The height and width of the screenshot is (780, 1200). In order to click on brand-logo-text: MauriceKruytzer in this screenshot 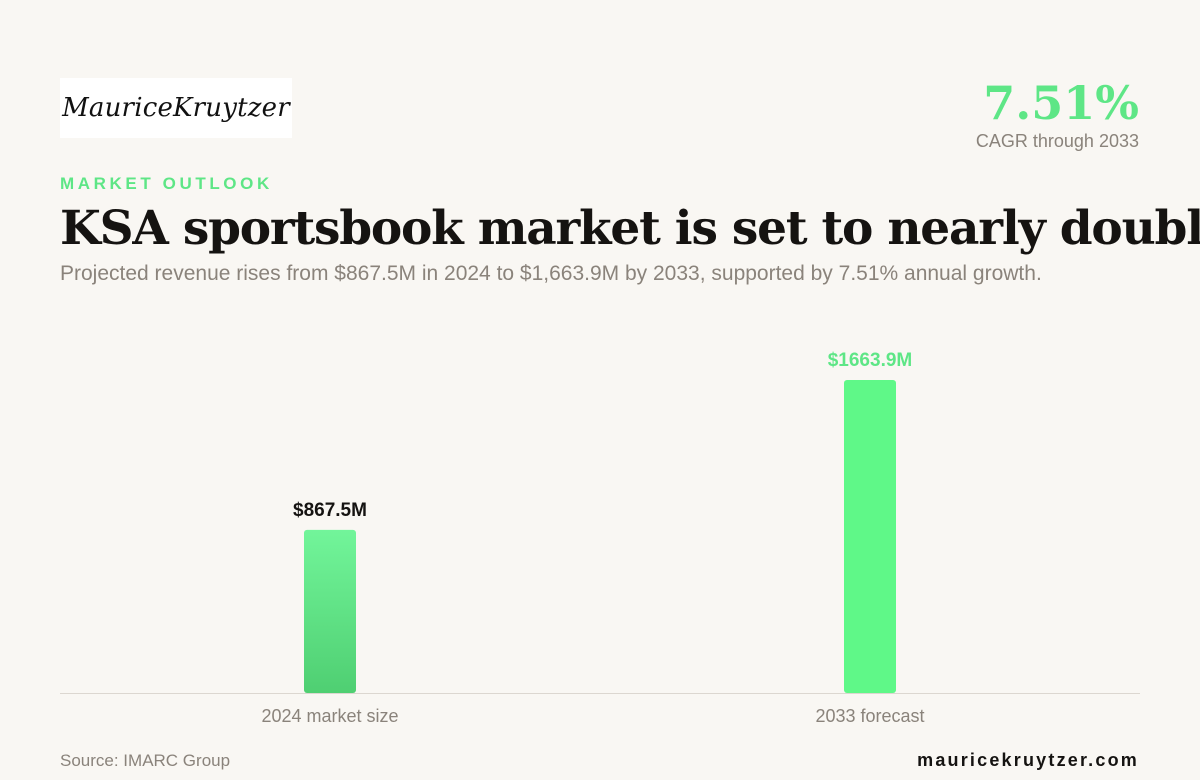, I will do `click(176, 108)`.